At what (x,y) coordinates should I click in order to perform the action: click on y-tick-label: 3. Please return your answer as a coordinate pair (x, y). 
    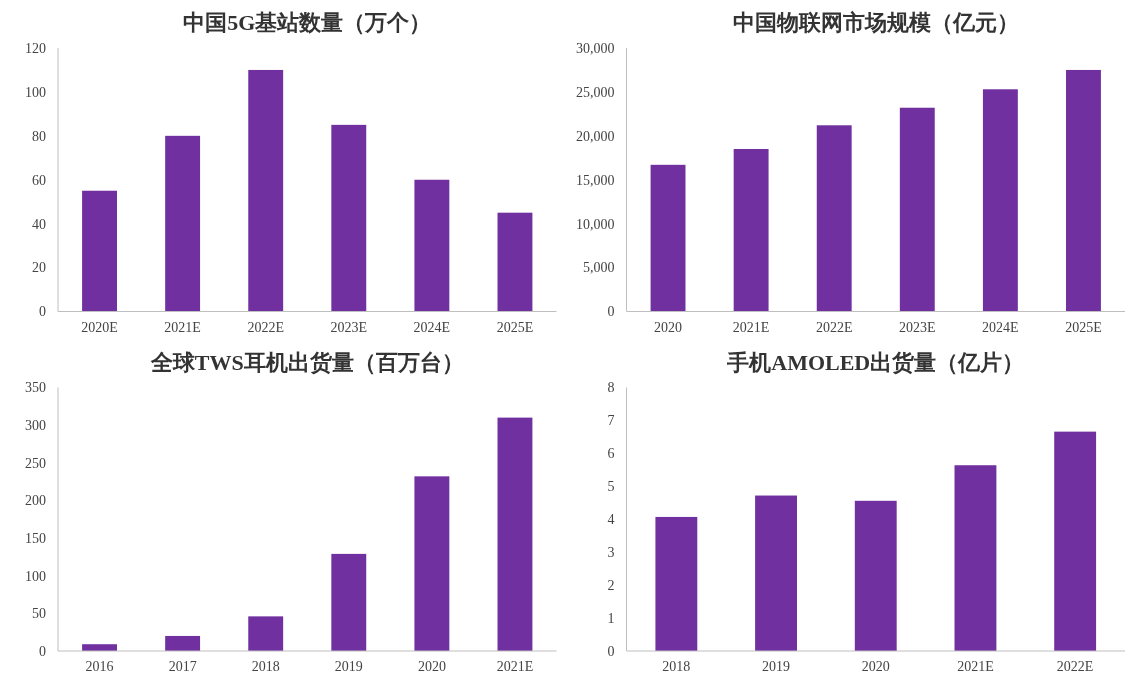
    Looking at the image, I should click on (611, 553).